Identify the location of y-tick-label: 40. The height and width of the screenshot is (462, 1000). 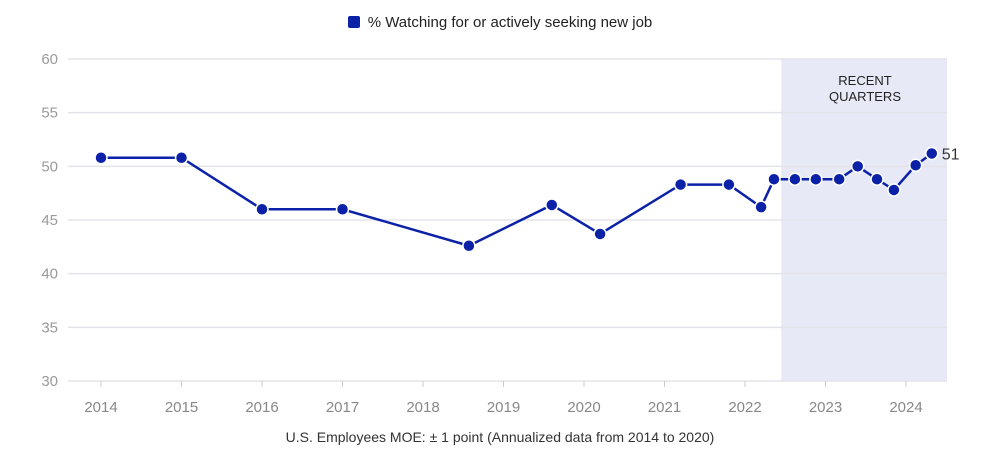
(49, 274).